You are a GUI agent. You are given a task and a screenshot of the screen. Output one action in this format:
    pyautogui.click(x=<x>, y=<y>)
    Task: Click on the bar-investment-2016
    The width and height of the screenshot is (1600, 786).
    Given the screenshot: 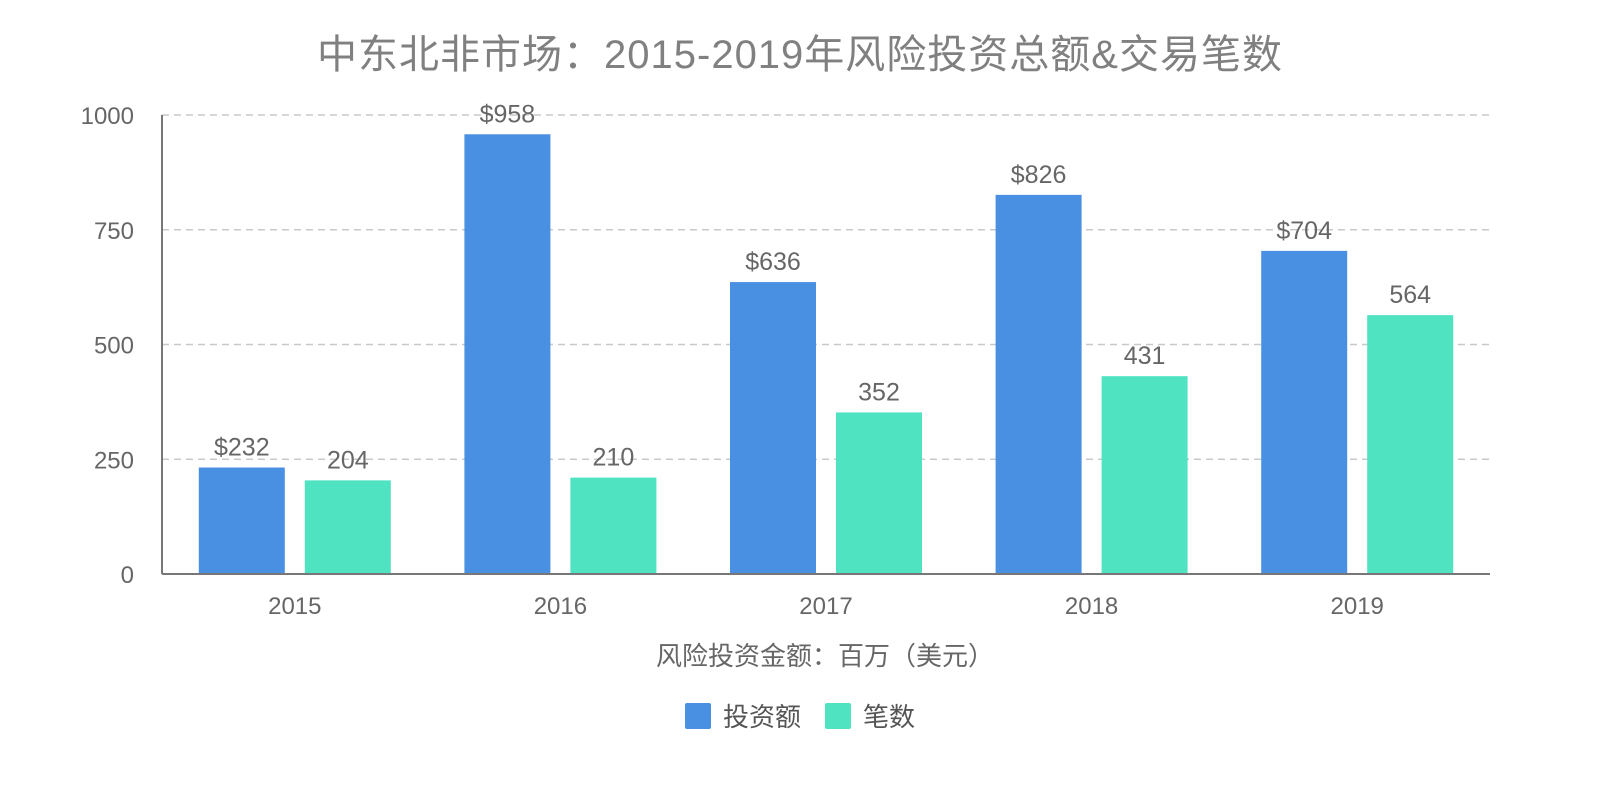 What is the action you would take?
    pyautogui.click(x=507, y=354)
    